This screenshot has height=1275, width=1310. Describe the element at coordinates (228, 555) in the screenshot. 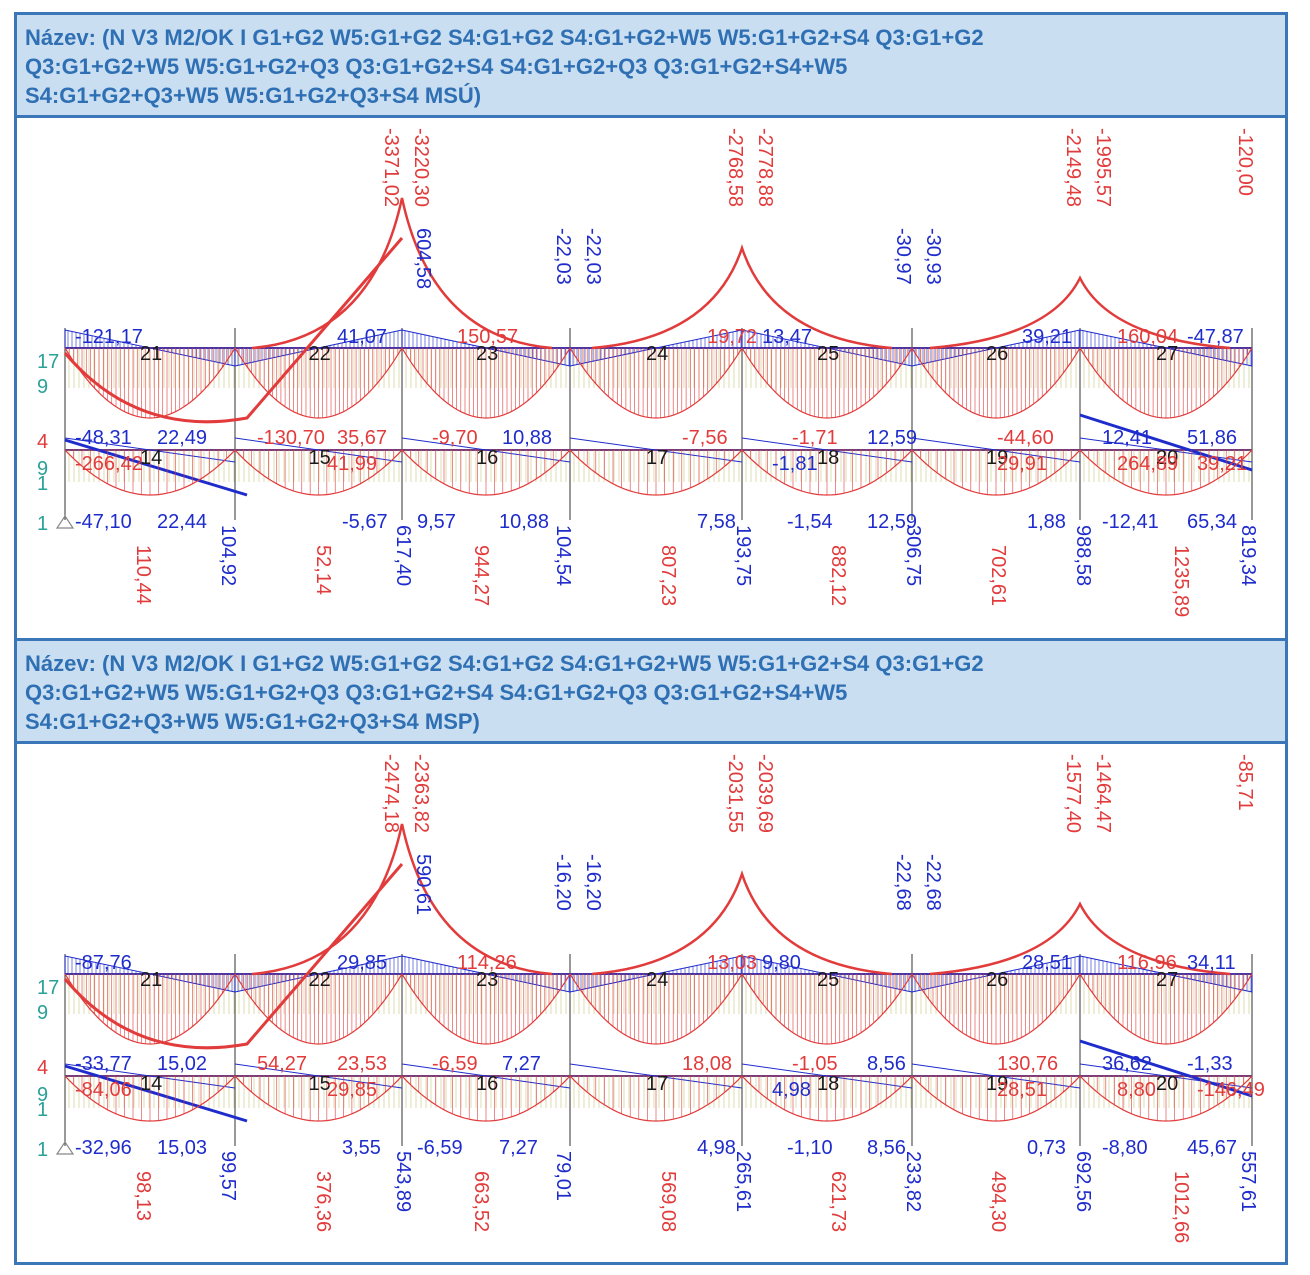

I see `shear-value-rotated: 104,92` at that location.